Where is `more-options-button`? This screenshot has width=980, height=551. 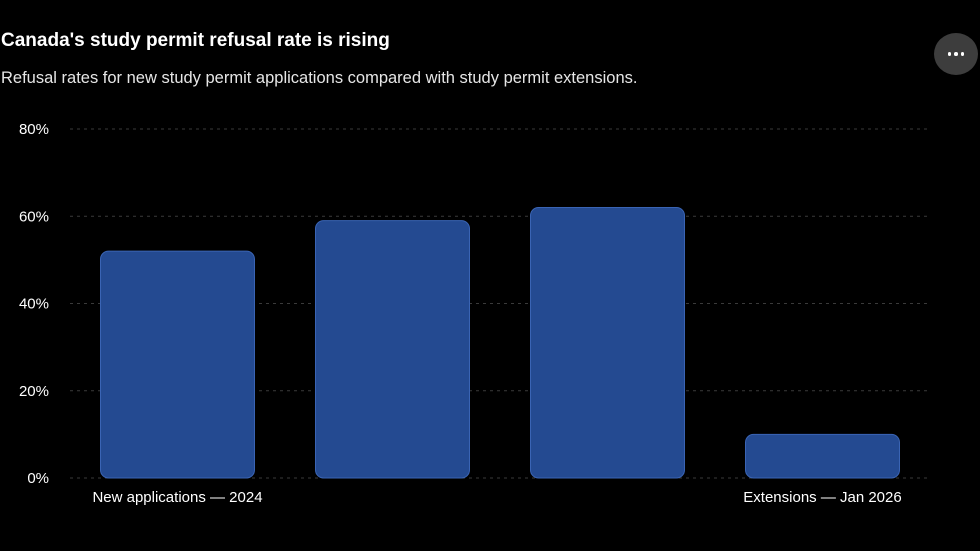 more-options-button is located at coordinates (956, 54).